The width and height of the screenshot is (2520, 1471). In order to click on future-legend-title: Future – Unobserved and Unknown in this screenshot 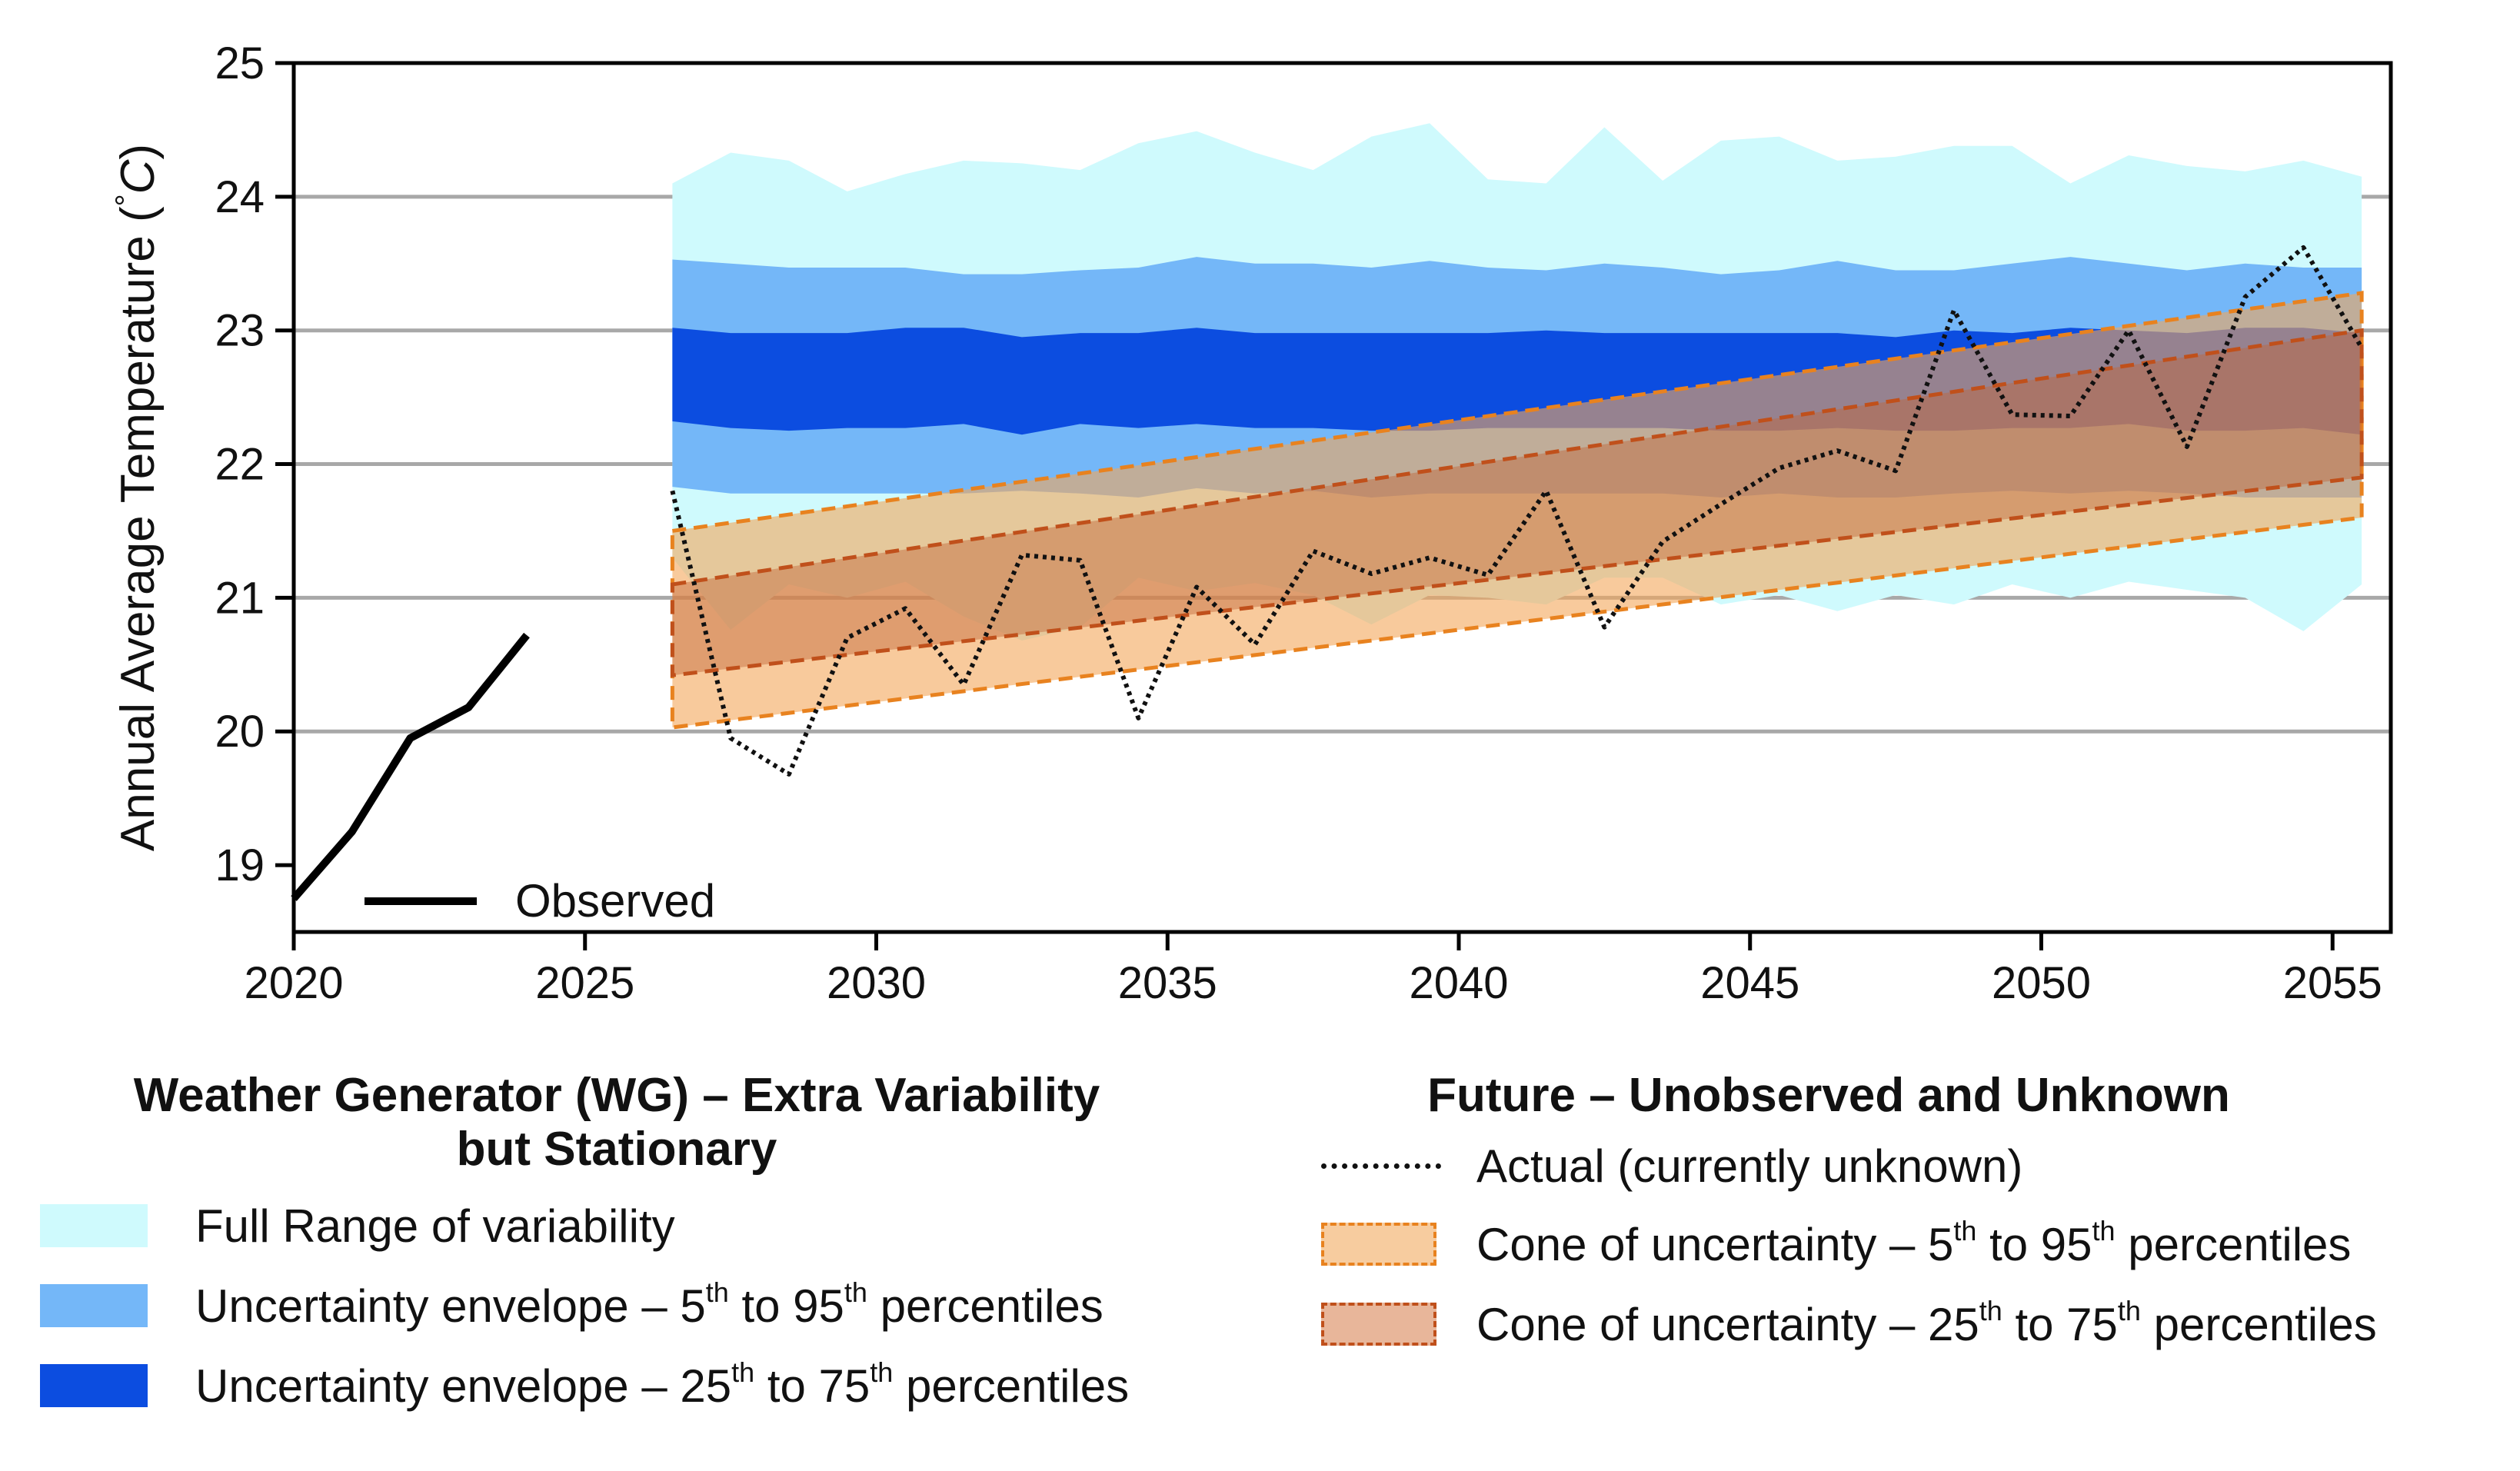, I will do `click(1828, 1095)`.